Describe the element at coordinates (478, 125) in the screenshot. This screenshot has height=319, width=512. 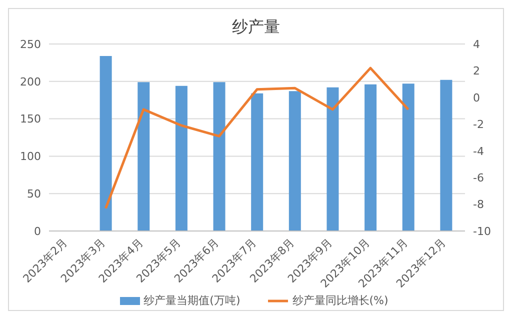
I see `y2-tick-label: -2` at that location.